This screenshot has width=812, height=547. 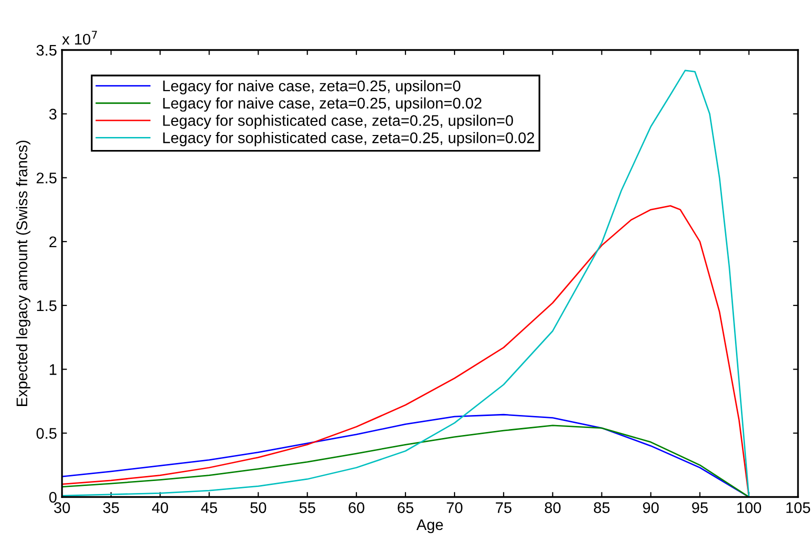 What do you see at coordinates (322, 104) in the screenshot?
I see `legend-label: Legacy for naive case, zeta=0.25, upsilon=0.02` at bounding box center [322, 104].